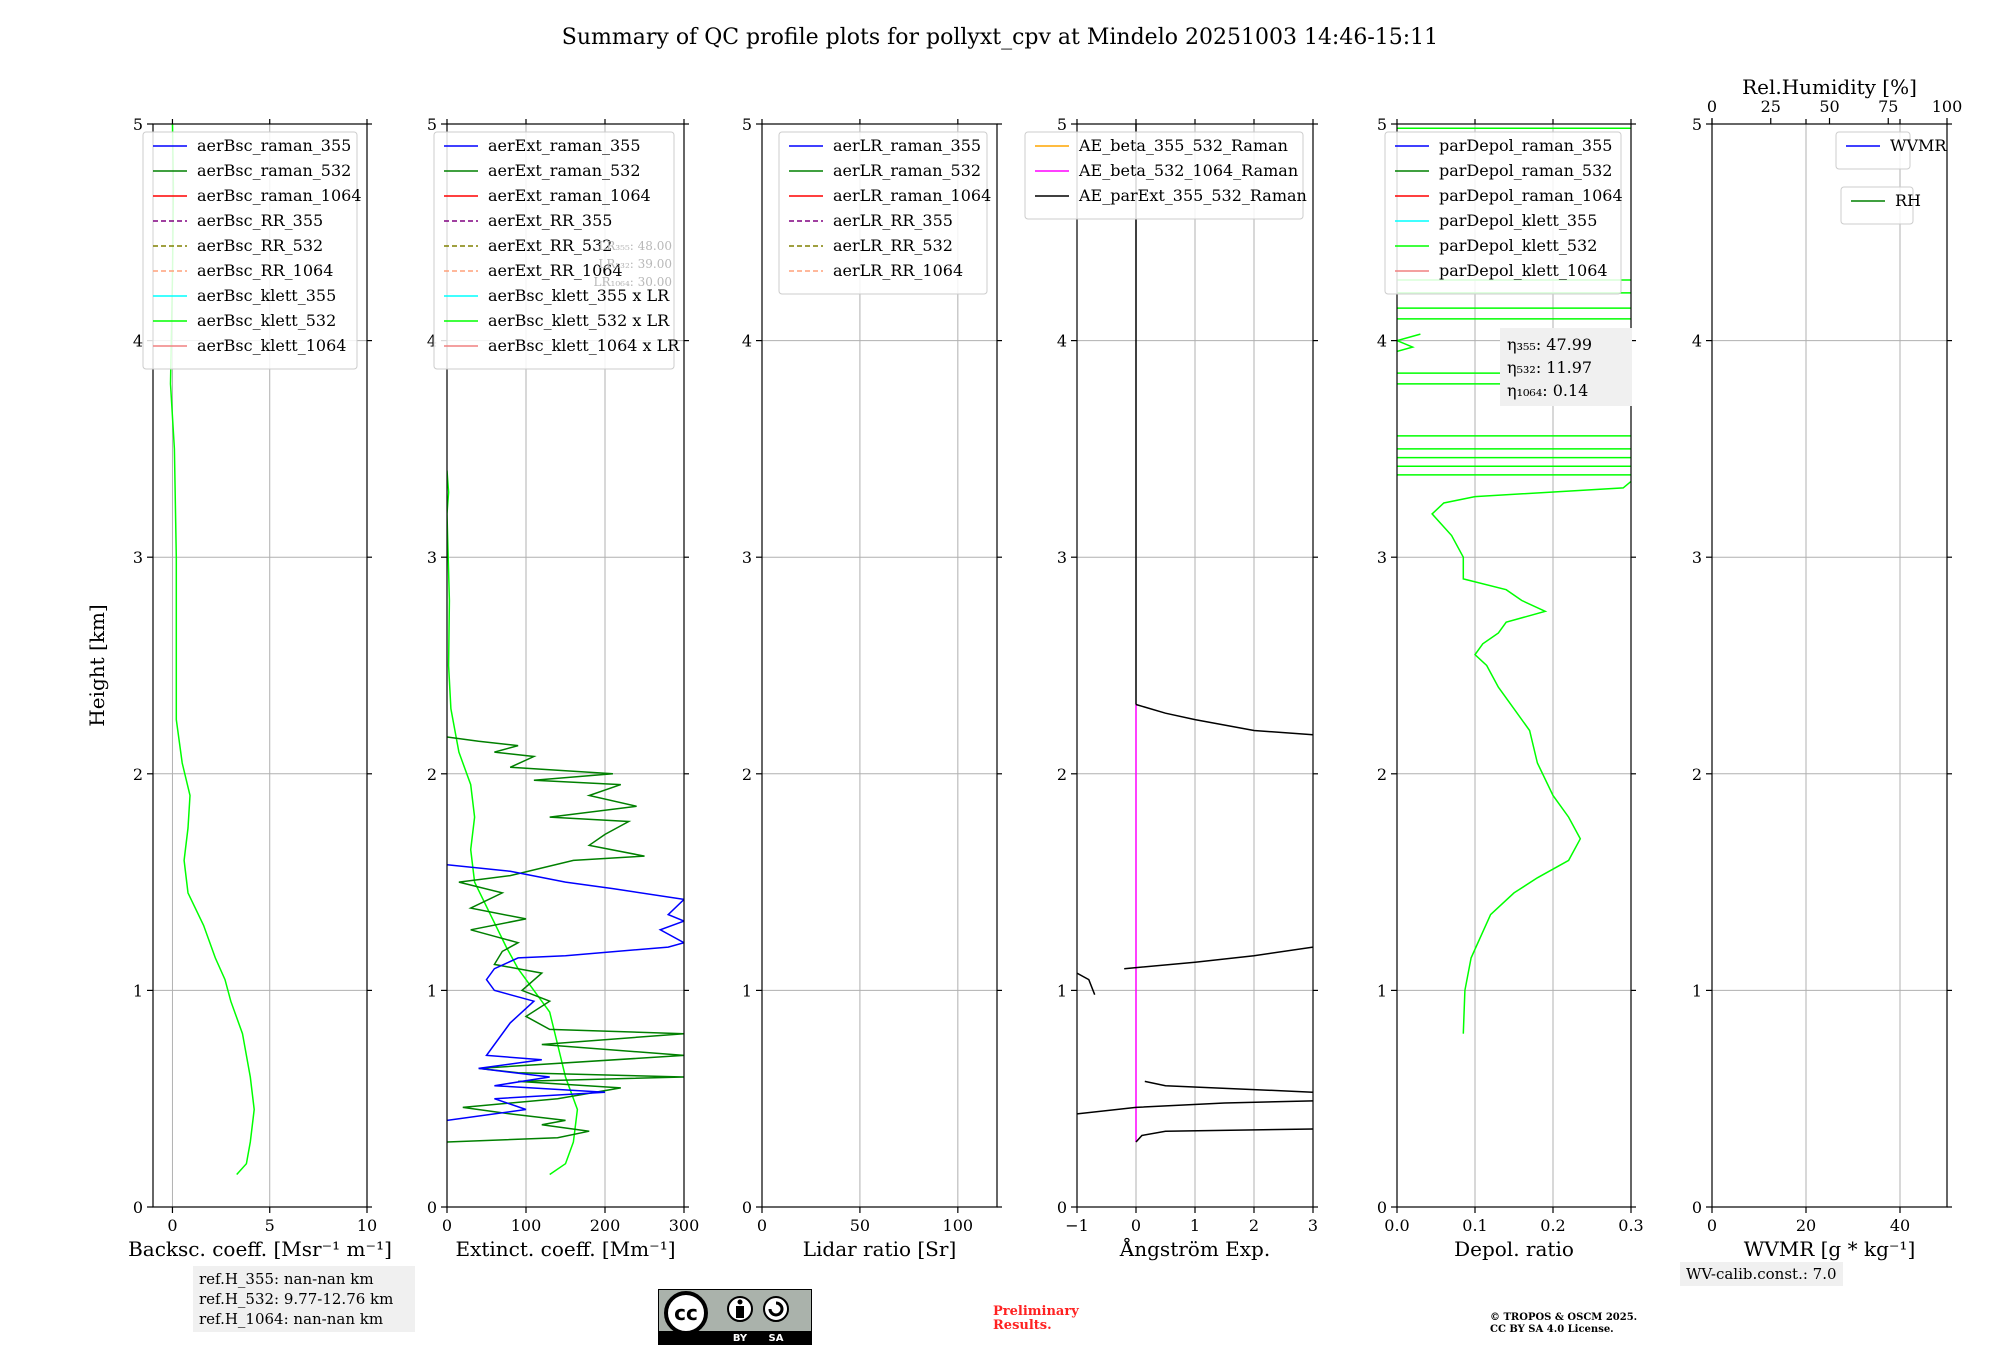 The height and width of the screenshot is (1360, 2000). Describe the element at coordinates (550, 220) in the screenshot. I see `legend-label: aerExt_RR_355` at that location.